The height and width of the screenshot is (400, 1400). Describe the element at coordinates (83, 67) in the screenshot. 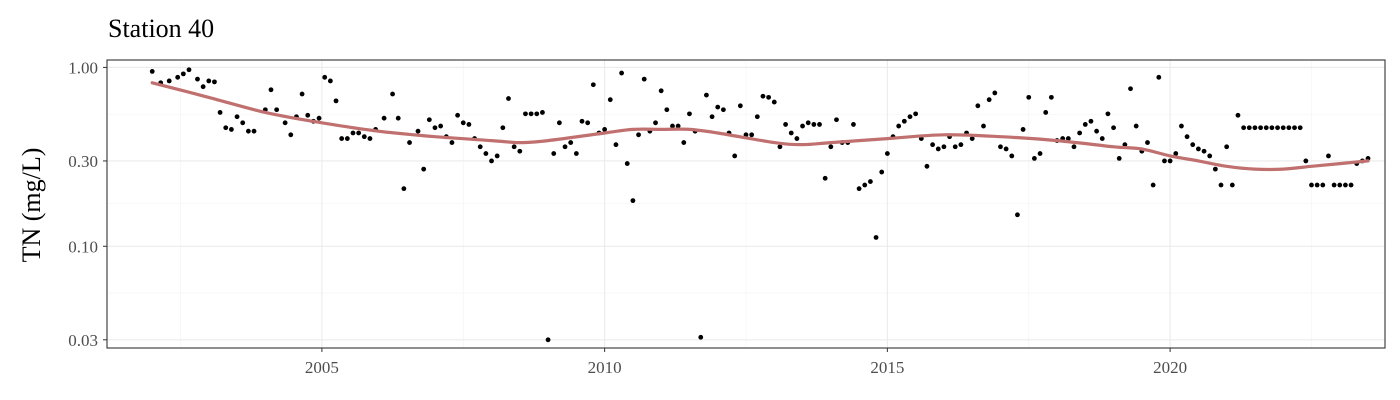

I see `y-tick-label: 1.00` at that location.